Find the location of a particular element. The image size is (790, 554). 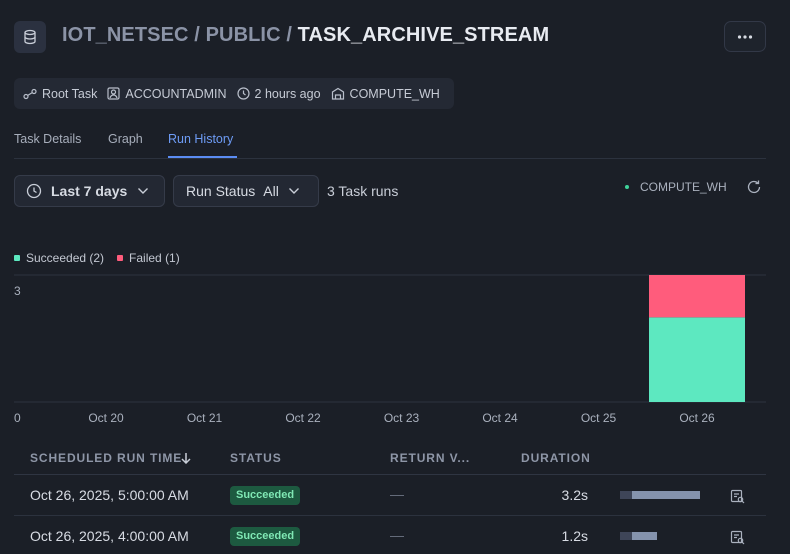

date-range-value: Last 7 days is located at coordinates (89, 191).